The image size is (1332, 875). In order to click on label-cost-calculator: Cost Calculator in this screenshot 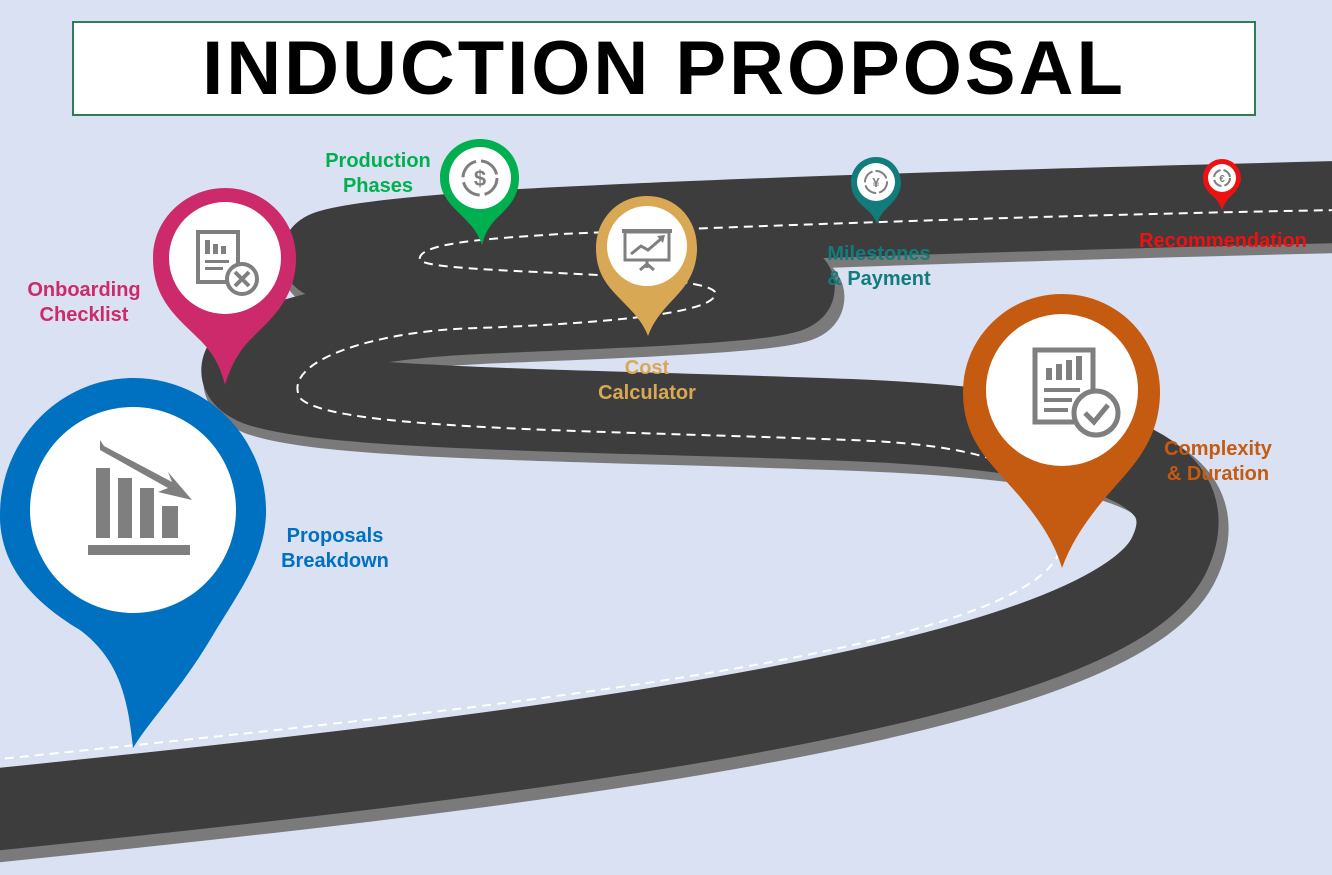, I will do `click(647, 381)`.